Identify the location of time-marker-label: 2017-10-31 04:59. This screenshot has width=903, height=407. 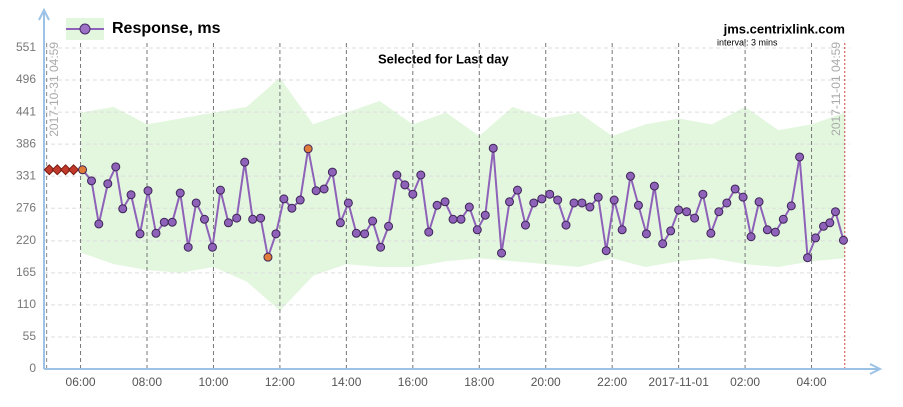
(54, 89).